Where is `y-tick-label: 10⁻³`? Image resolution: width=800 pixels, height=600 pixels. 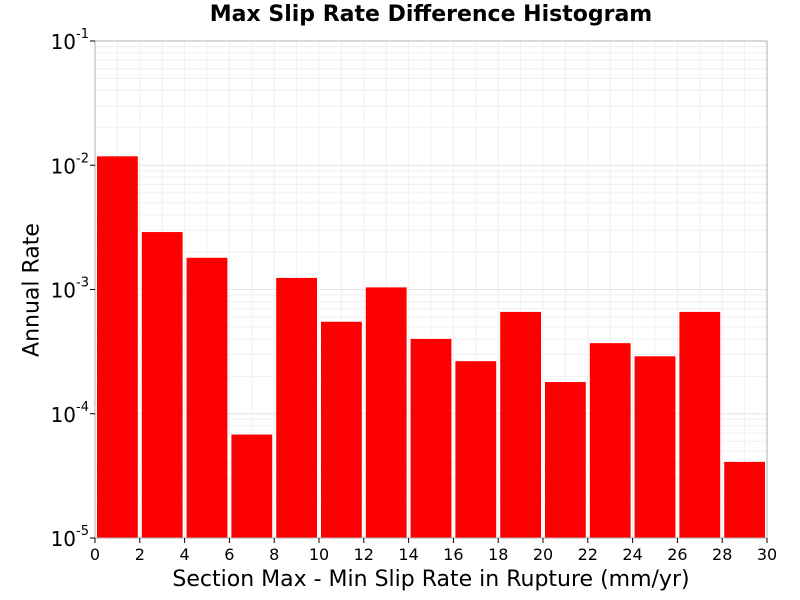
y-tick-label: 10⁻³ is located at coordinates (70, 289).